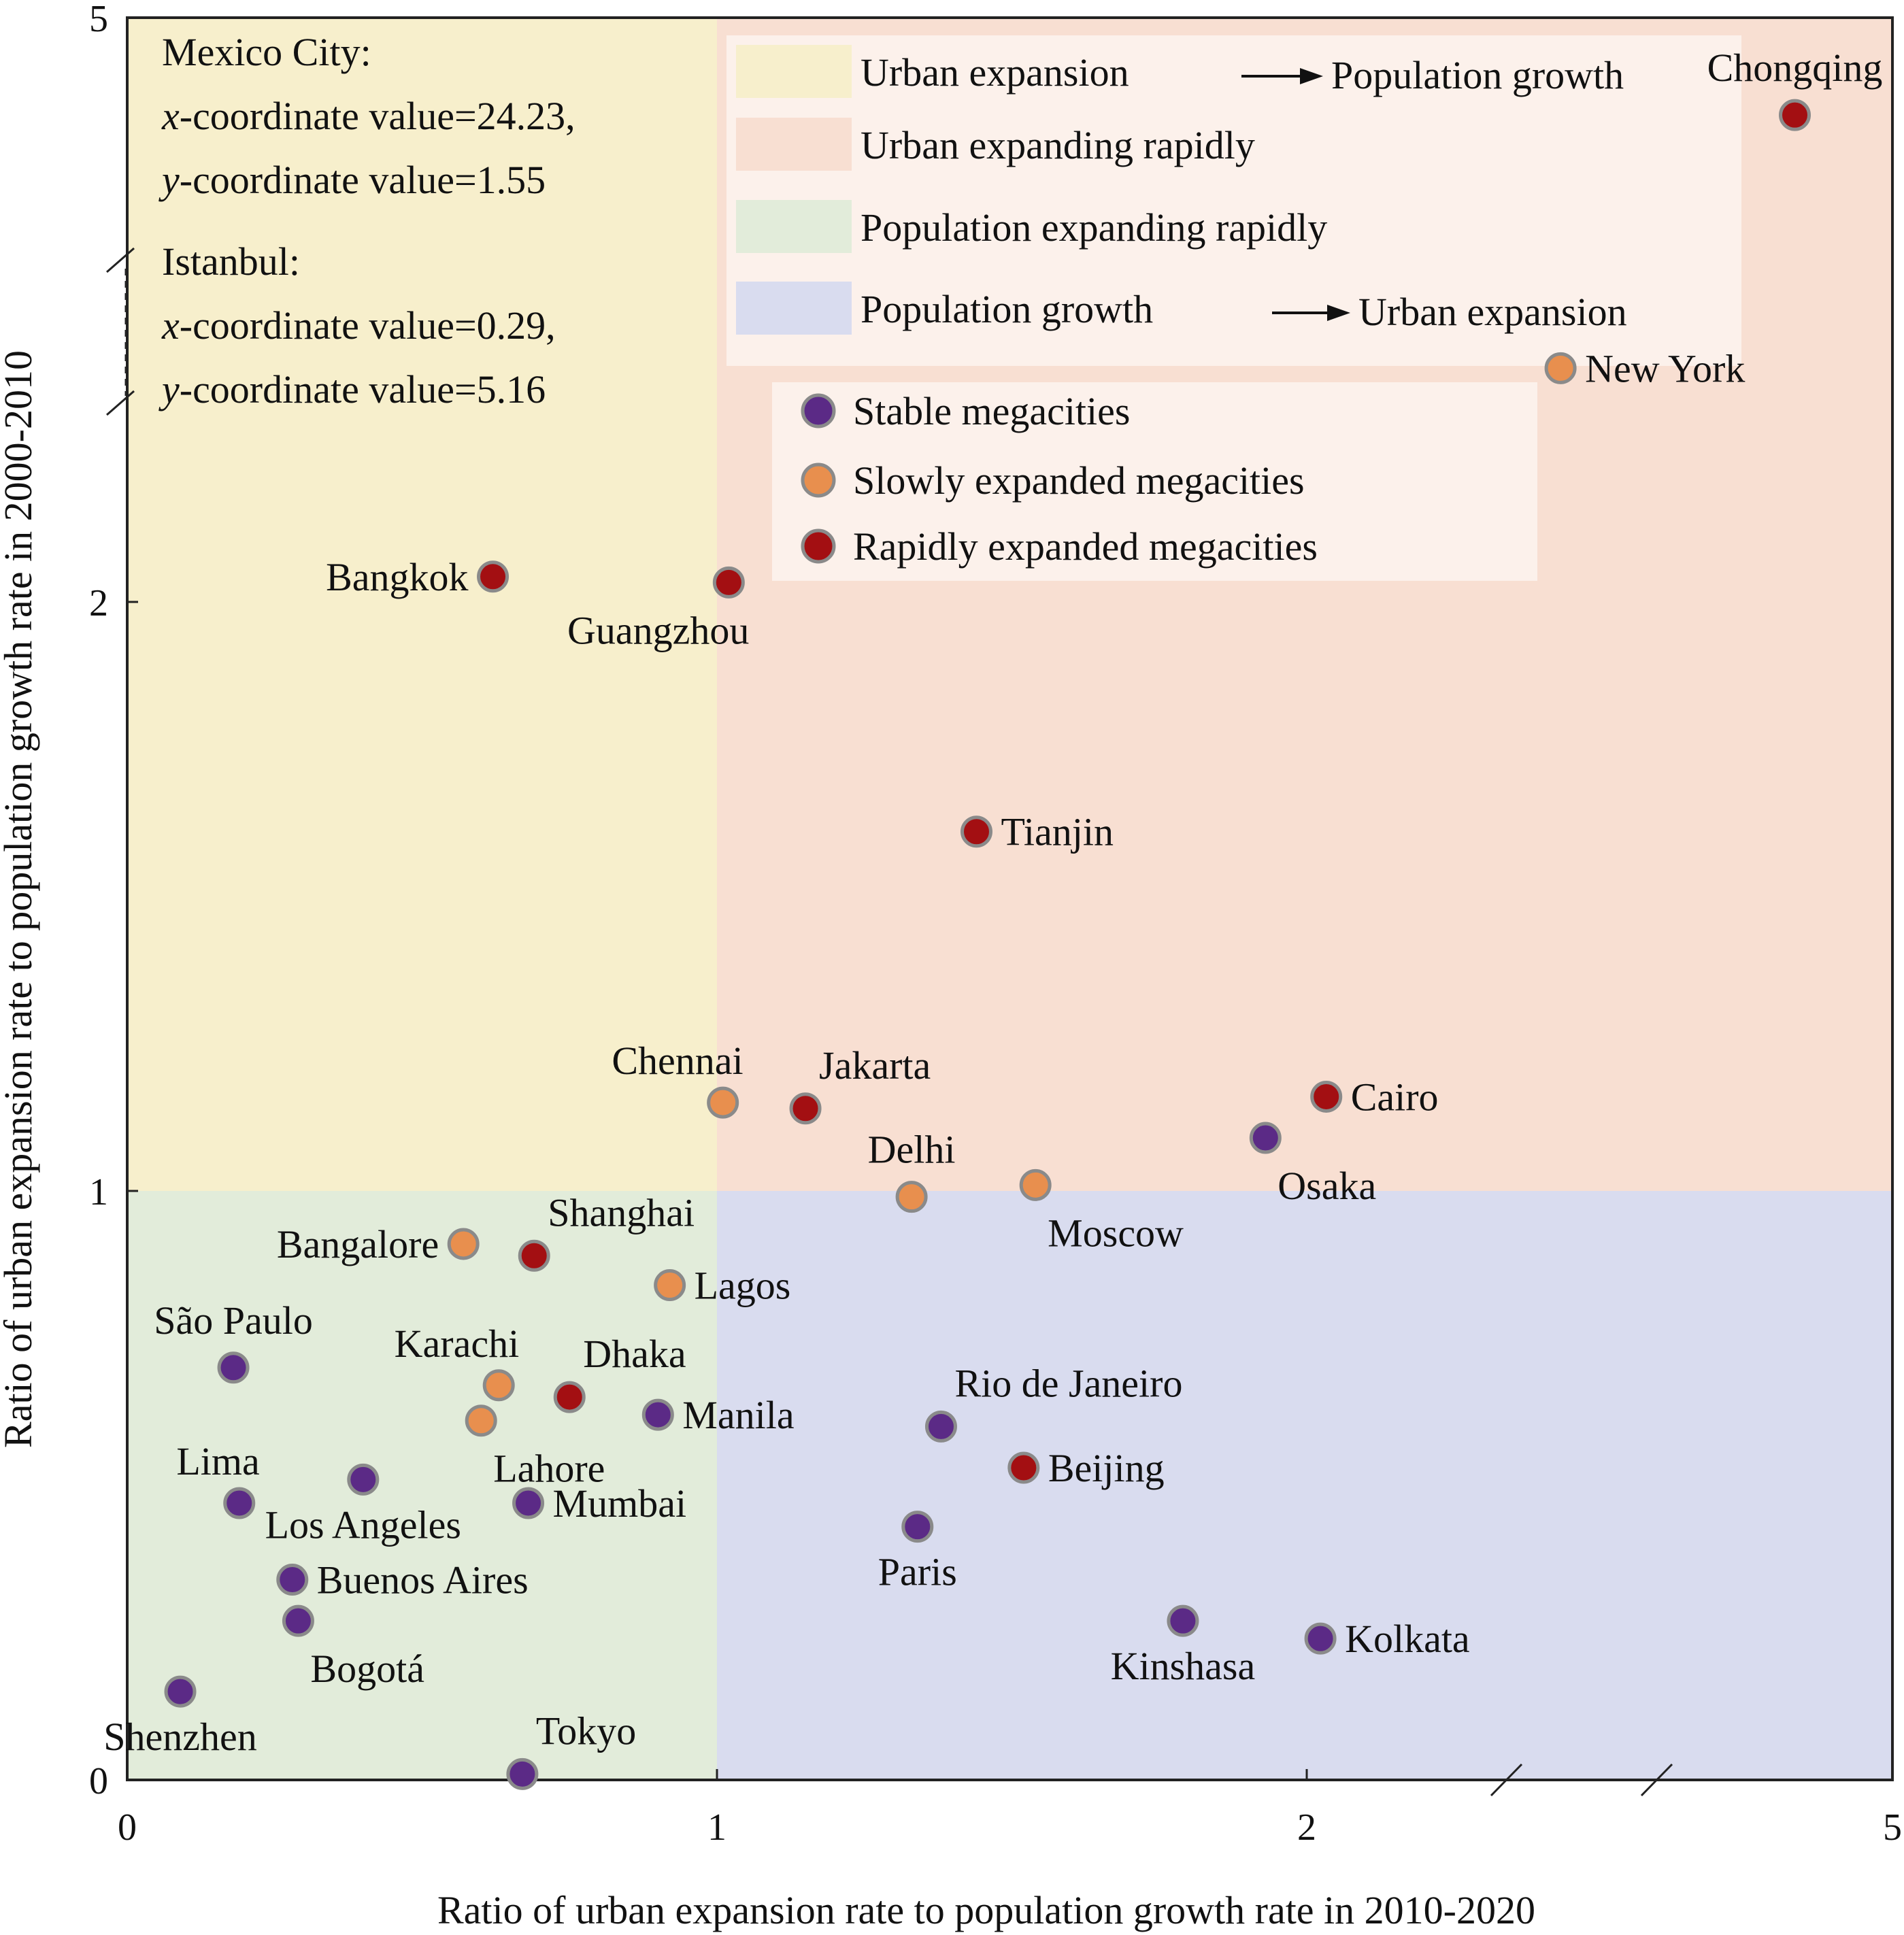  I want to click on point-buenos-aires, so click(293, 1580).